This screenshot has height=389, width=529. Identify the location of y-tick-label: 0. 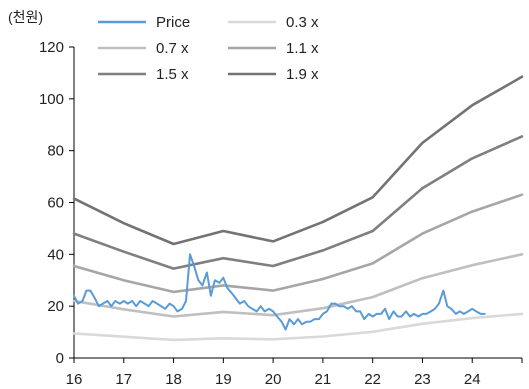
(60, 358).